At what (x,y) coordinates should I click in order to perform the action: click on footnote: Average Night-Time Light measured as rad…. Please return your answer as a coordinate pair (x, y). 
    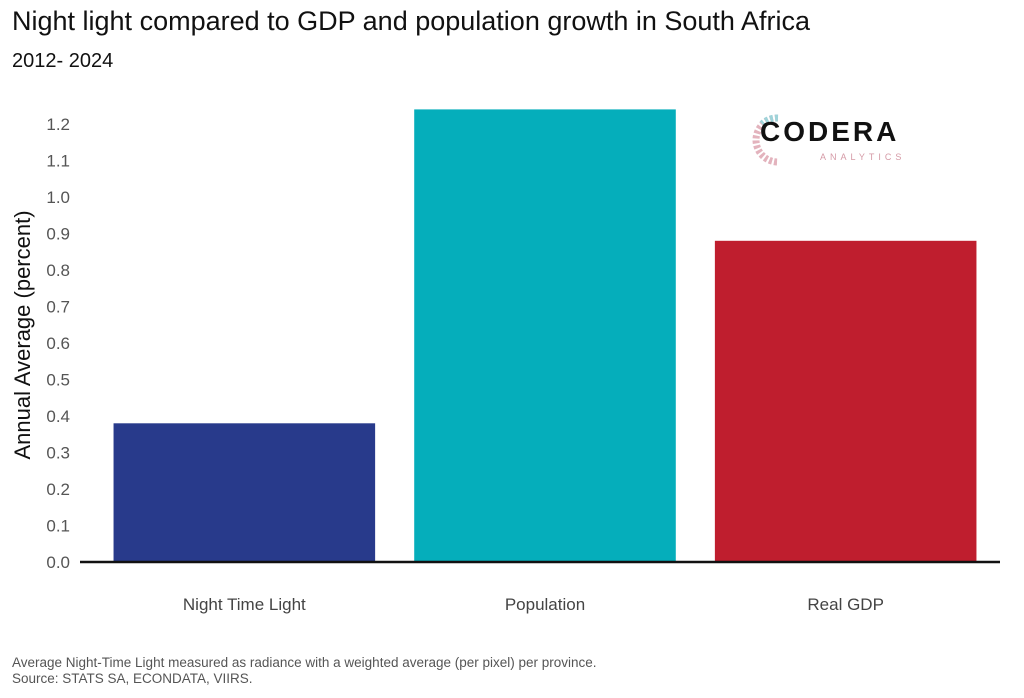
    Looking at the image, I should click on (304, 671).